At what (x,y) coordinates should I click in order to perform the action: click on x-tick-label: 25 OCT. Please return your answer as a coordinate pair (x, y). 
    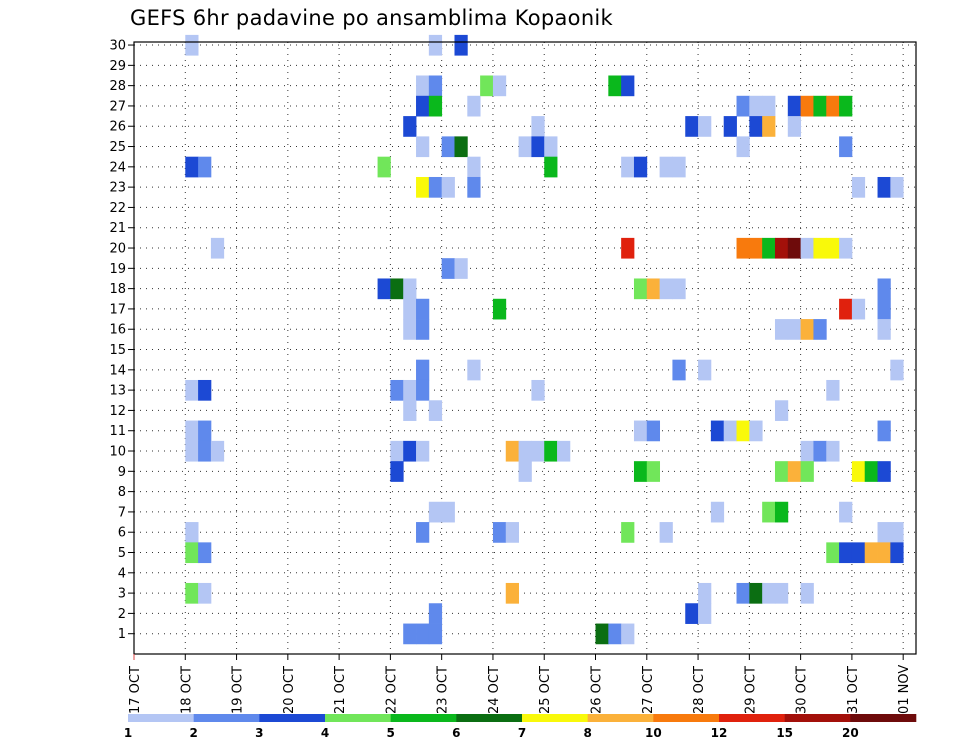
    Looking at the image, I should click on (545, 690).